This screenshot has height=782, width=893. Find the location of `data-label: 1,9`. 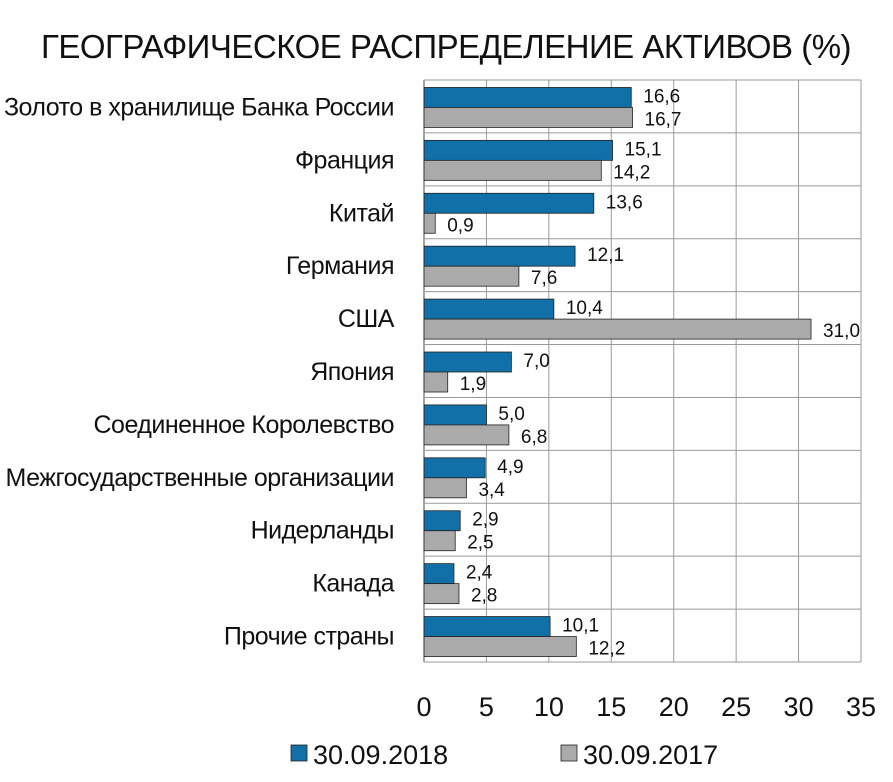

data-label: 1,9 is located at coordinates (473, 384).